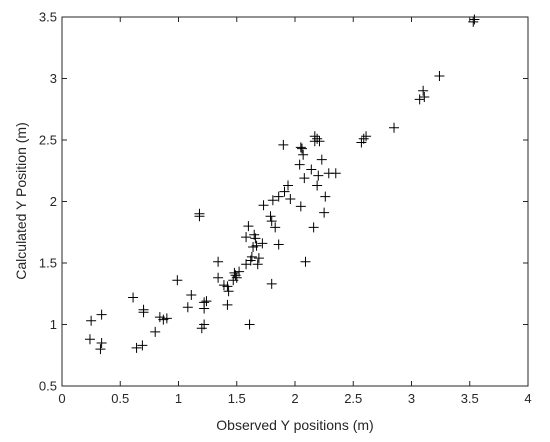  What do you see at coordinates (294, 425) in the screenshot?
I see `x-axis-label: Observed Y positions (m)` at bounding box center [294, 425].